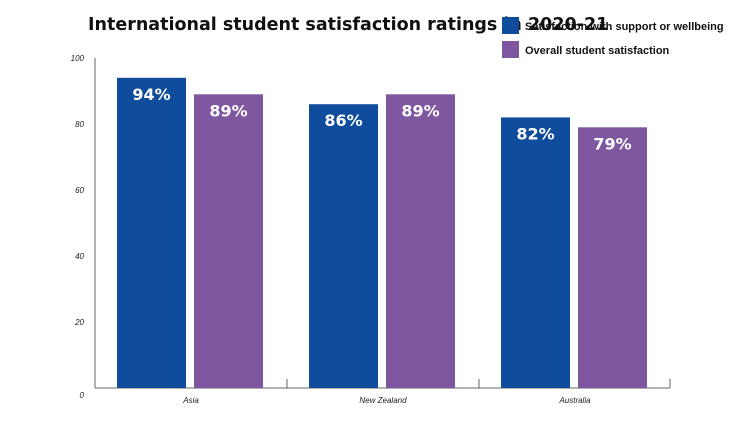 This screenshot has height=425, width=756. I want to click on x-tick-marks, so click(478, 383).